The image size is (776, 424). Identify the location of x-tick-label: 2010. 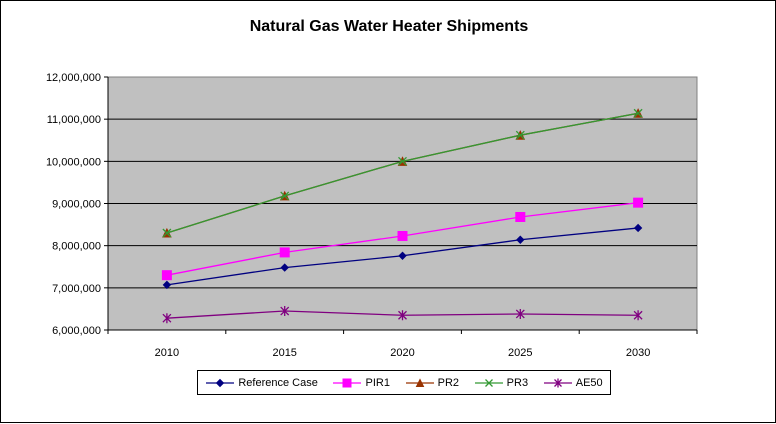
(167, 353).